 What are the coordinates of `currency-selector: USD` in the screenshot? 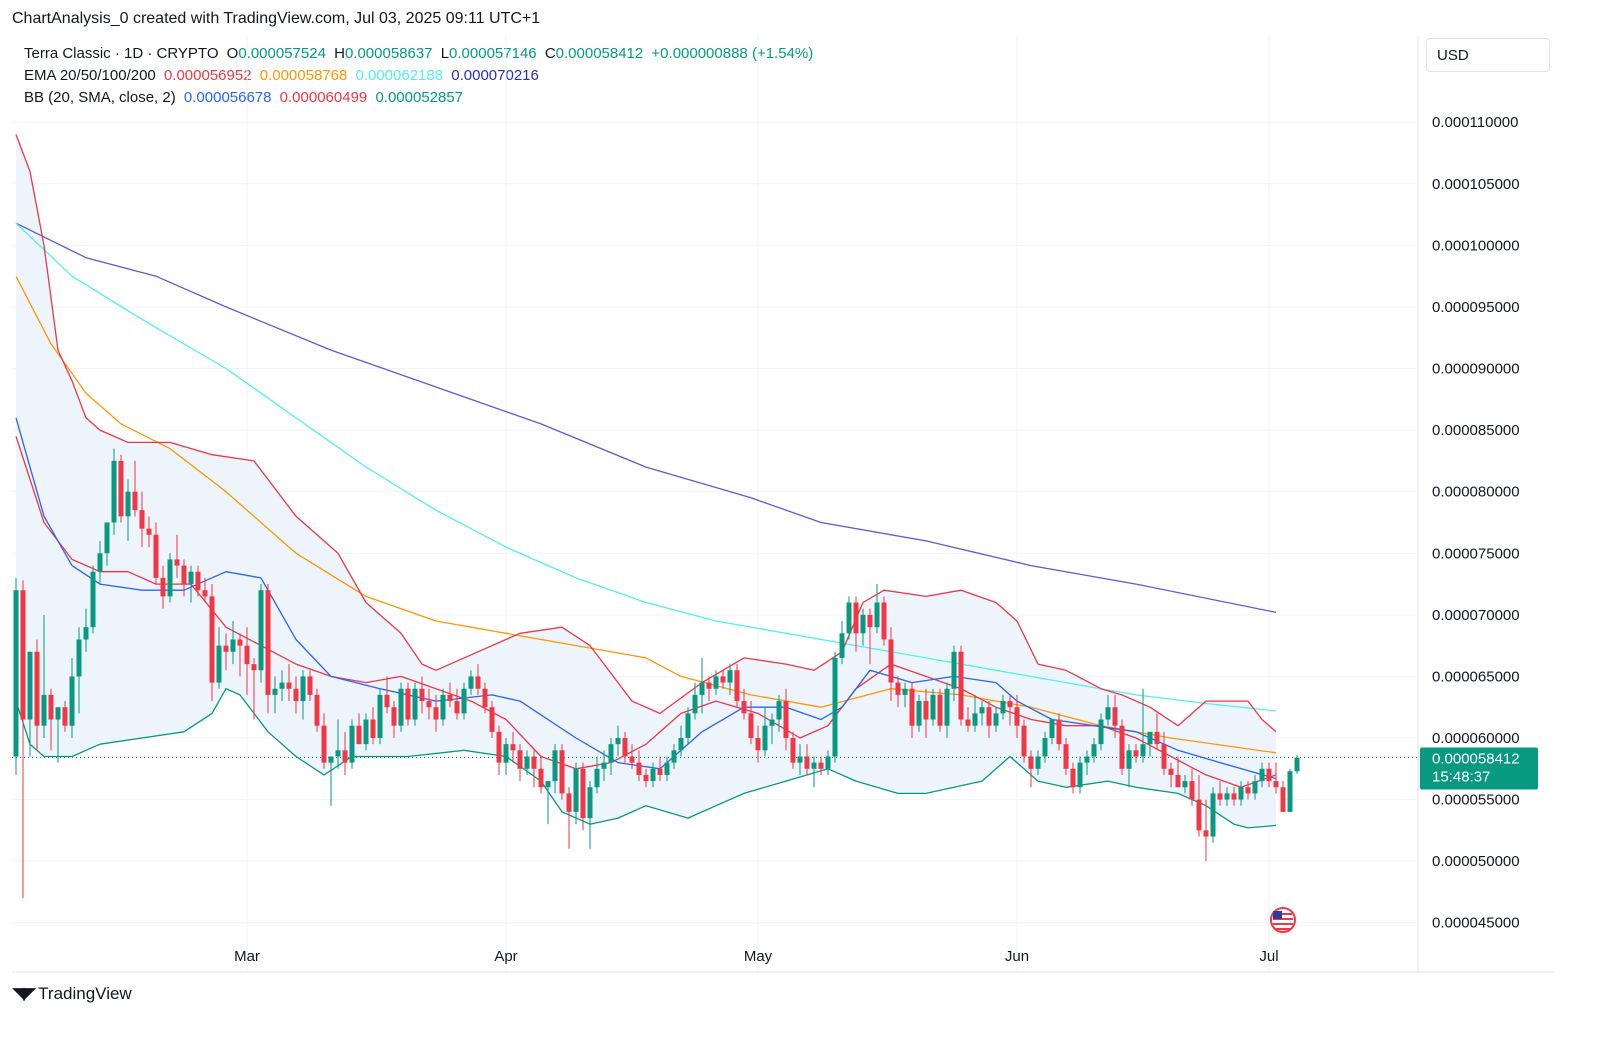 It's located at (1488, 55).